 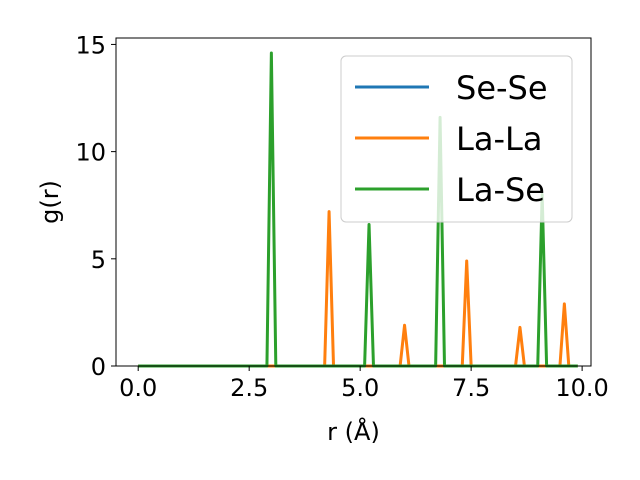 What do you see at coordinates (249, 388) in the screenshot?
I see `x-tick-label: 2.5` at bounding box center [249, 388].